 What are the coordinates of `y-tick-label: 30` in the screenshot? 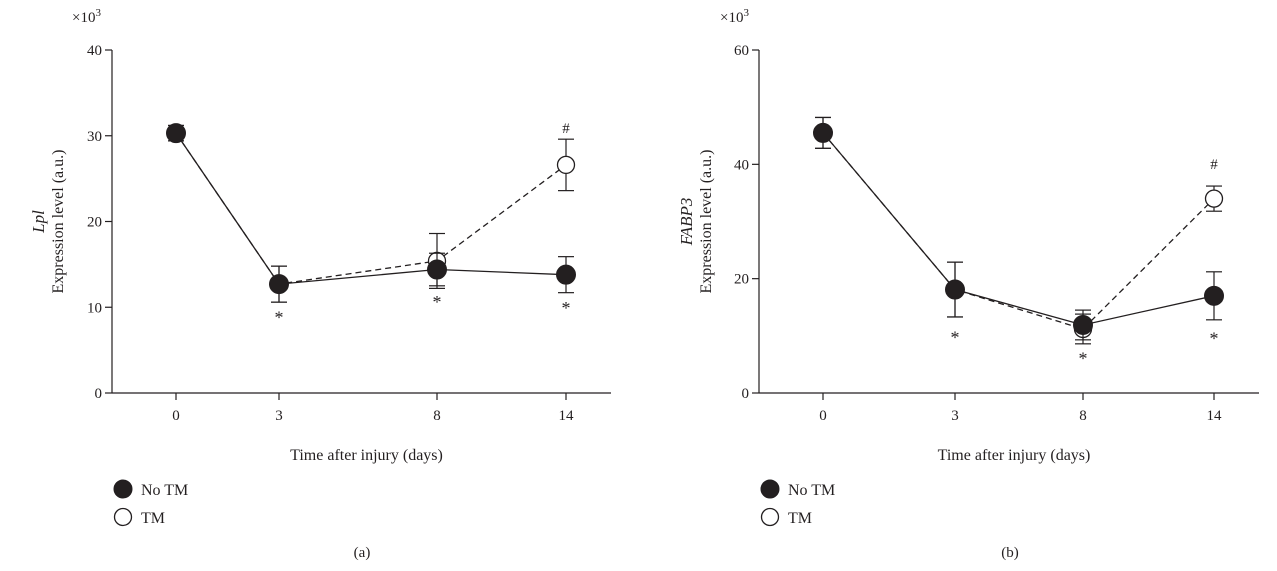 It's located at (94, 137).